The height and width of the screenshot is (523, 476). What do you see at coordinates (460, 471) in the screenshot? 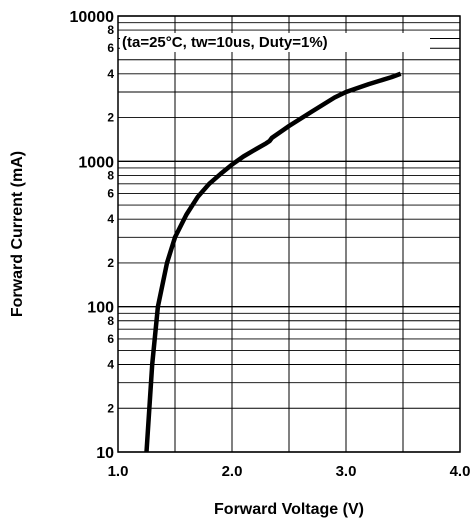
I see `x-tick-label: 4.0` at bounding box center [460, 471].